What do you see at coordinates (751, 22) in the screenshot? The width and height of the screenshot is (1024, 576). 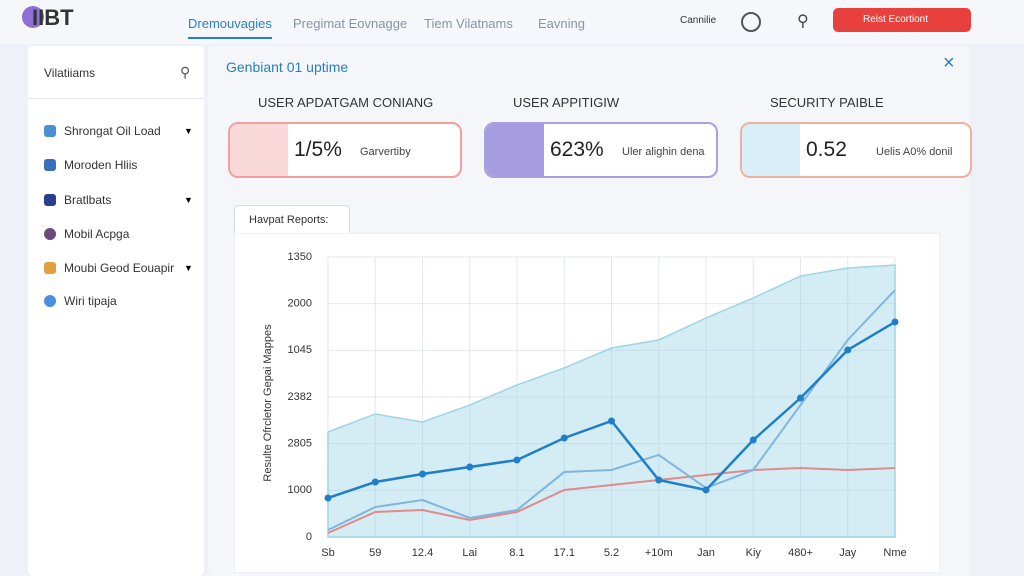 I see `settings-icon` at bounding box center [751, 22].